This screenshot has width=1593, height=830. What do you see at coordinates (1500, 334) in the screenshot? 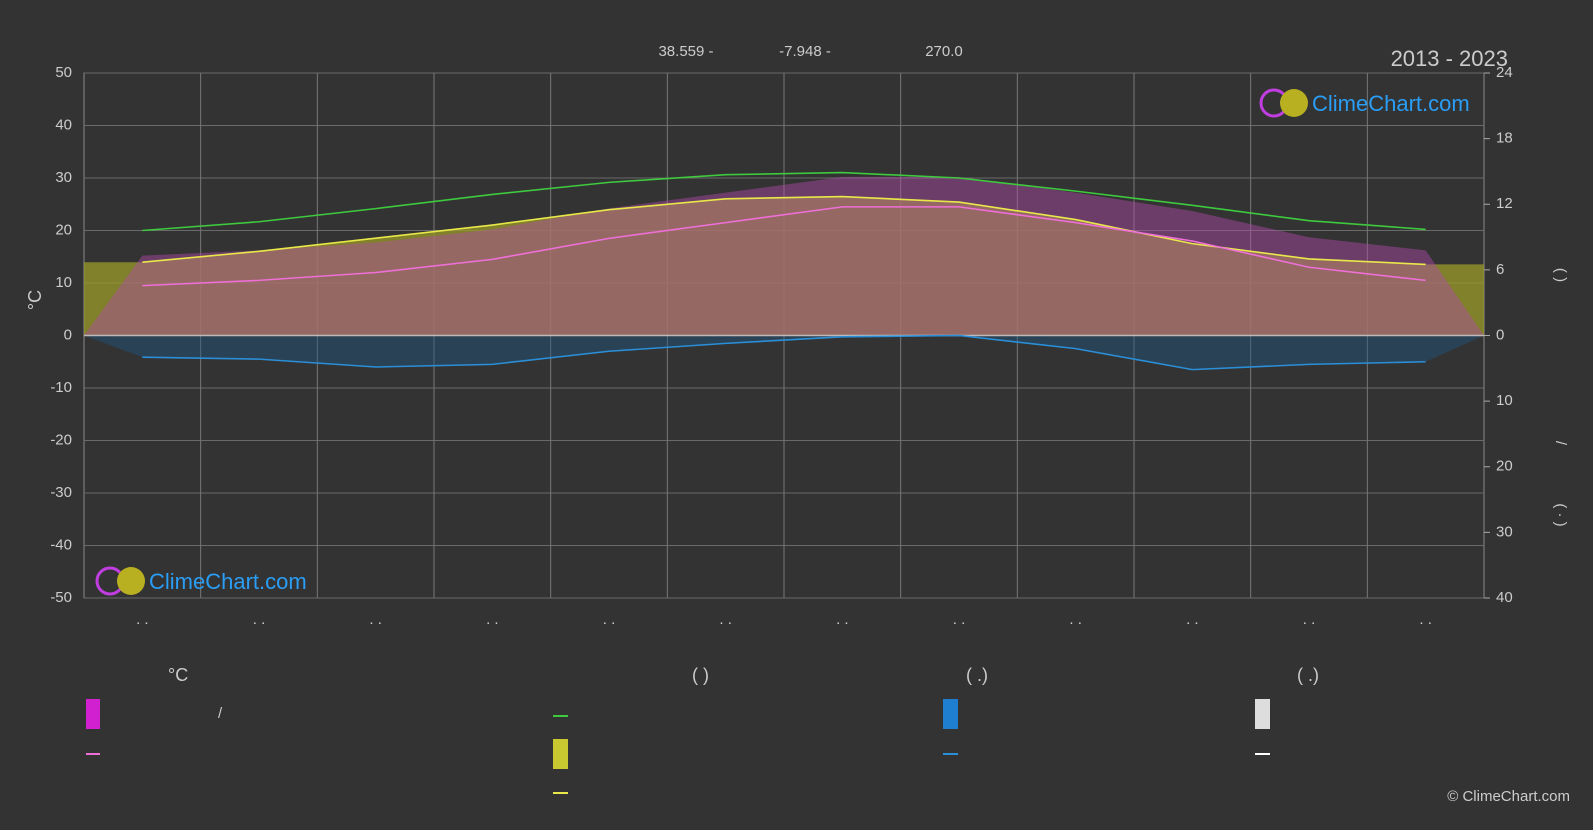
I see `y2-tick-label: 0` at bounding box center [1500, 334].